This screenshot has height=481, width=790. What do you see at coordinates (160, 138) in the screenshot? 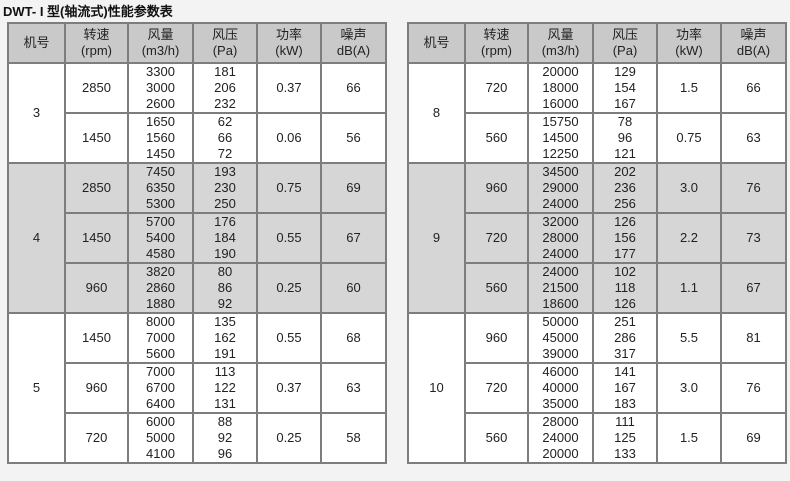
I see `flow-cell: 1650 1560 1450` at bounding box center [160, 138].